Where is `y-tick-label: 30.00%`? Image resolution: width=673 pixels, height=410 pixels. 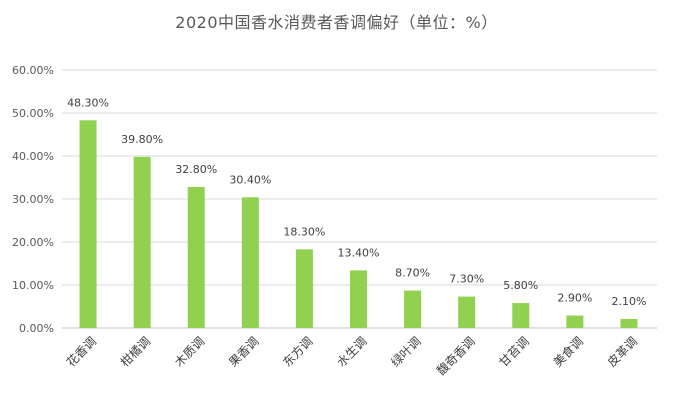 y-tick-label: 30.00% is located at coordinates (33, 199).